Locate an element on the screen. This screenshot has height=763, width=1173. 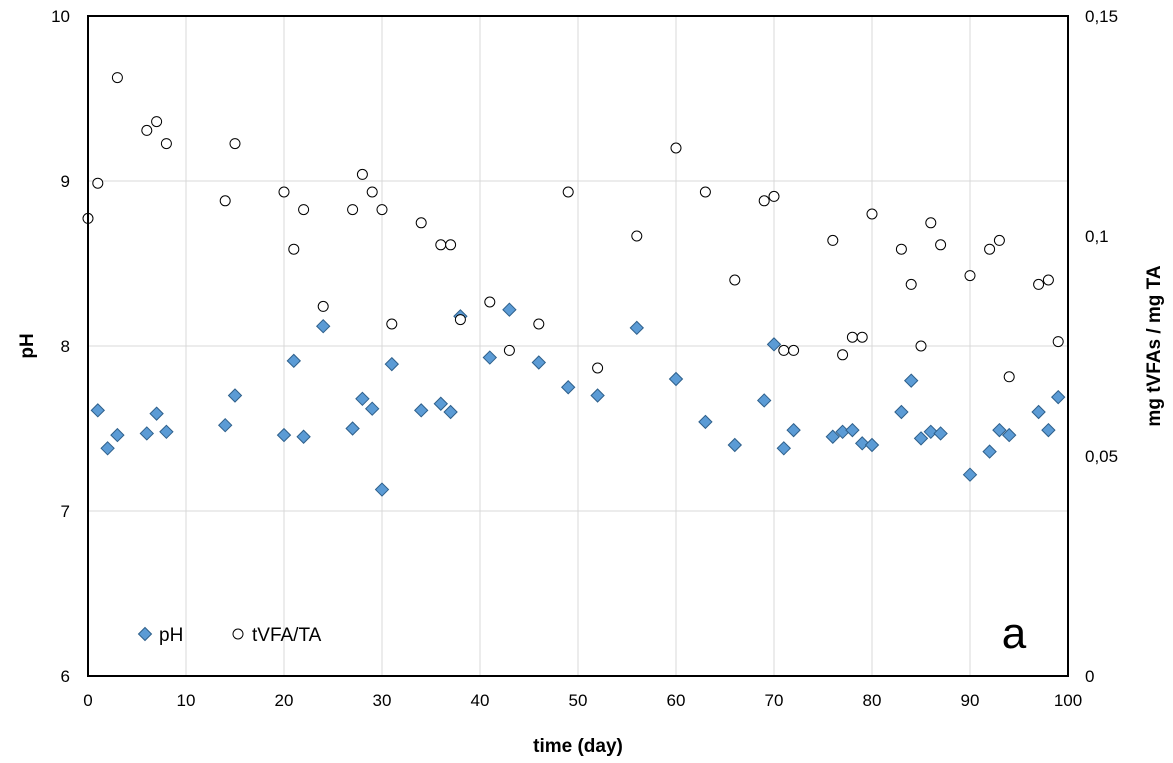
legend-item-tvfa-ta: tVFA/TA is located at coordinates (277, 635).